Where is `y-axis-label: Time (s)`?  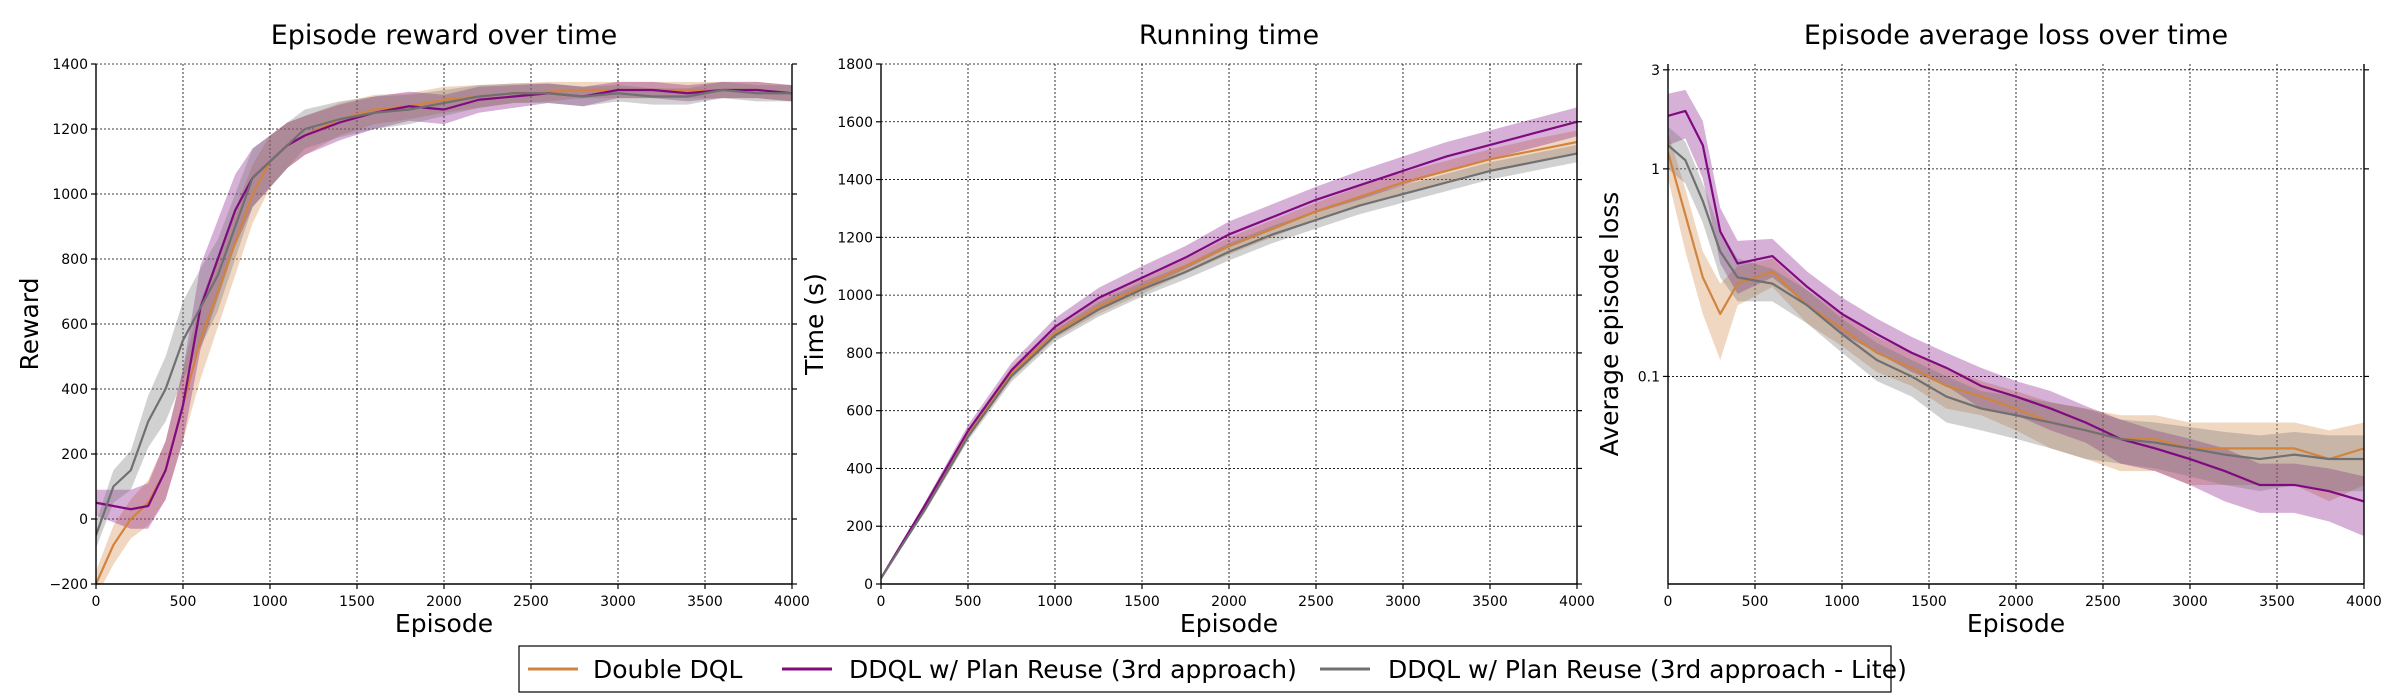
y-axis-label: Time (s) is located at coordinates (814, 324).